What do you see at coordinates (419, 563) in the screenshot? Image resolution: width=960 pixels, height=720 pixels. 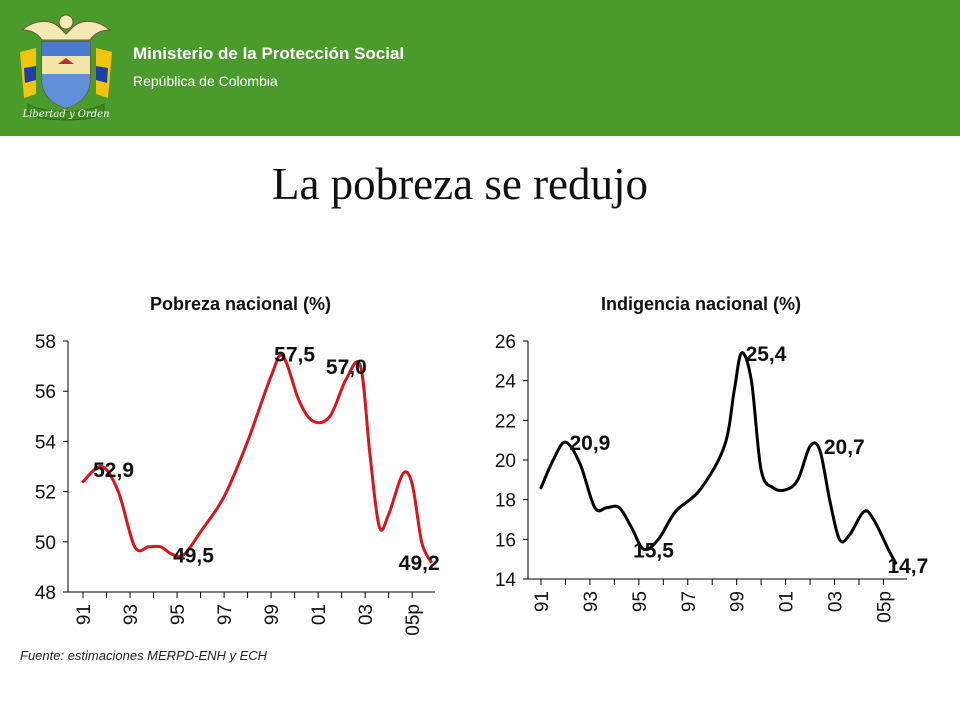 I see `poverty-data-label: 49,2` at bounding box center [419, 563].